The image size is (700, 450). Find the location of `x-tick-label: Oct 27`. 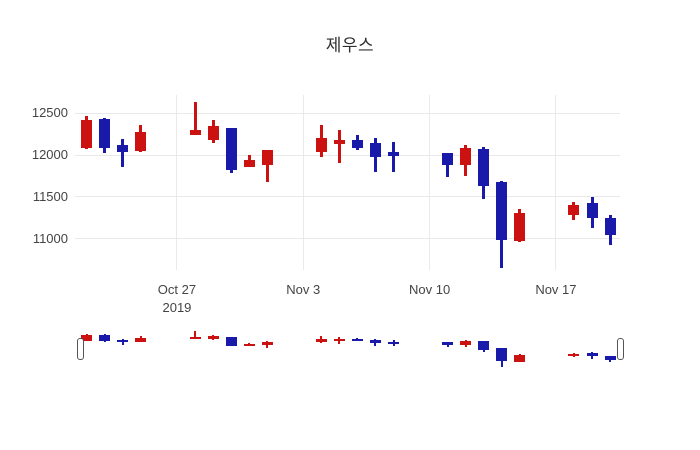

x-tick-label: Oct 27 is located at coordinates (177, 289).